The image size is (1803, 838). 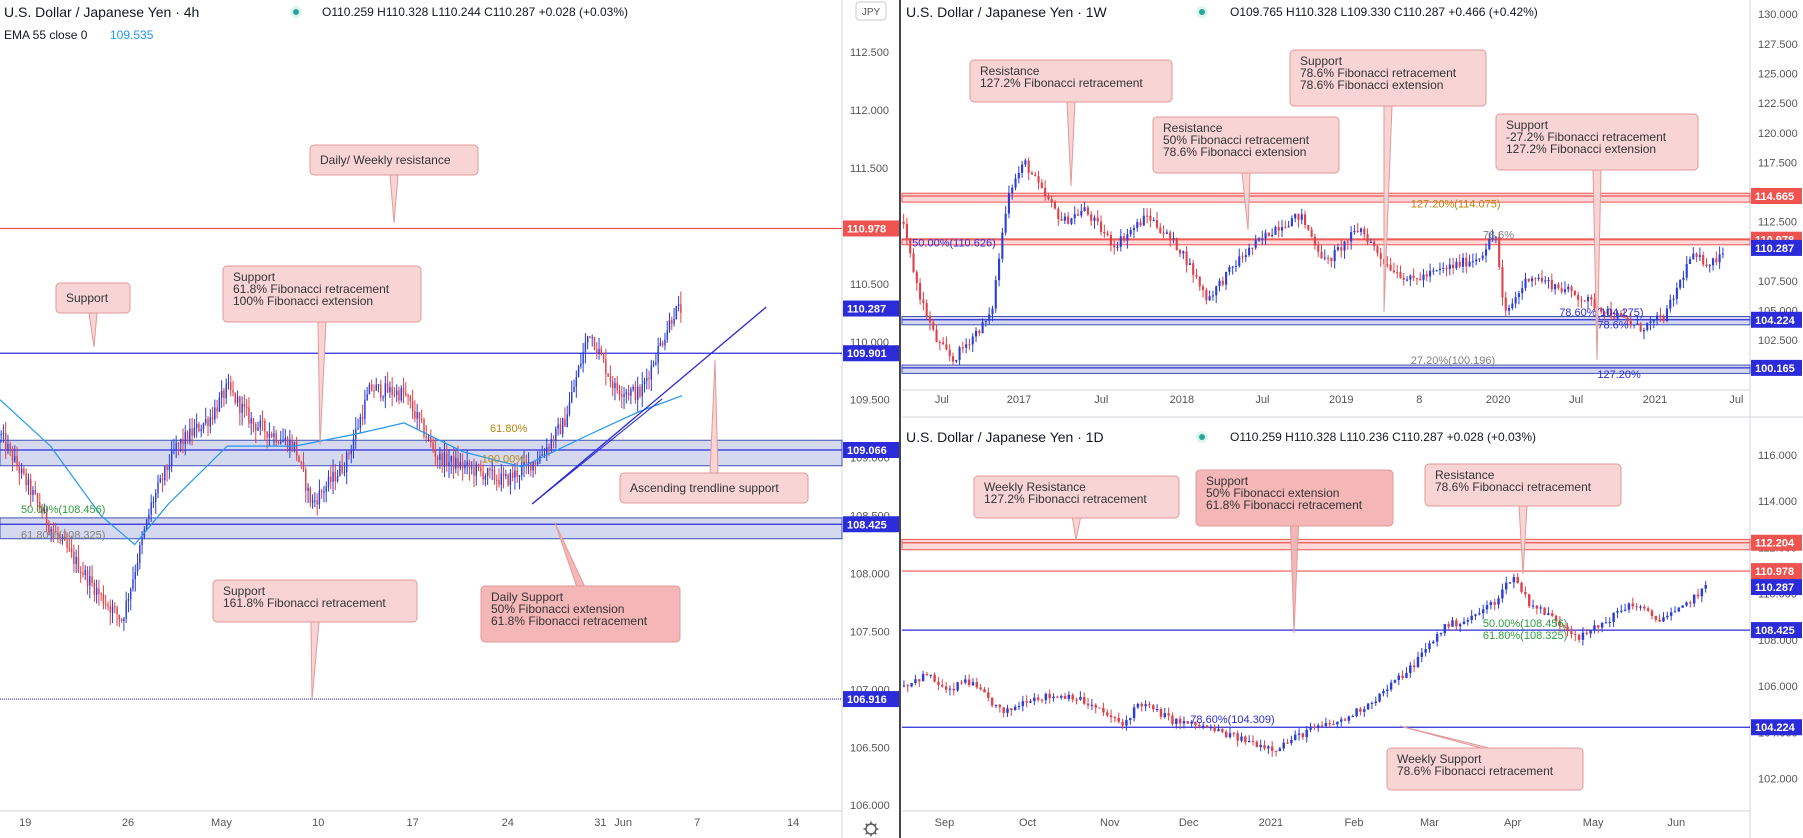 What do you see at coordinates (871, 11) in the screenshot?
I see `currency-badge` at bounding box center [871, 11].